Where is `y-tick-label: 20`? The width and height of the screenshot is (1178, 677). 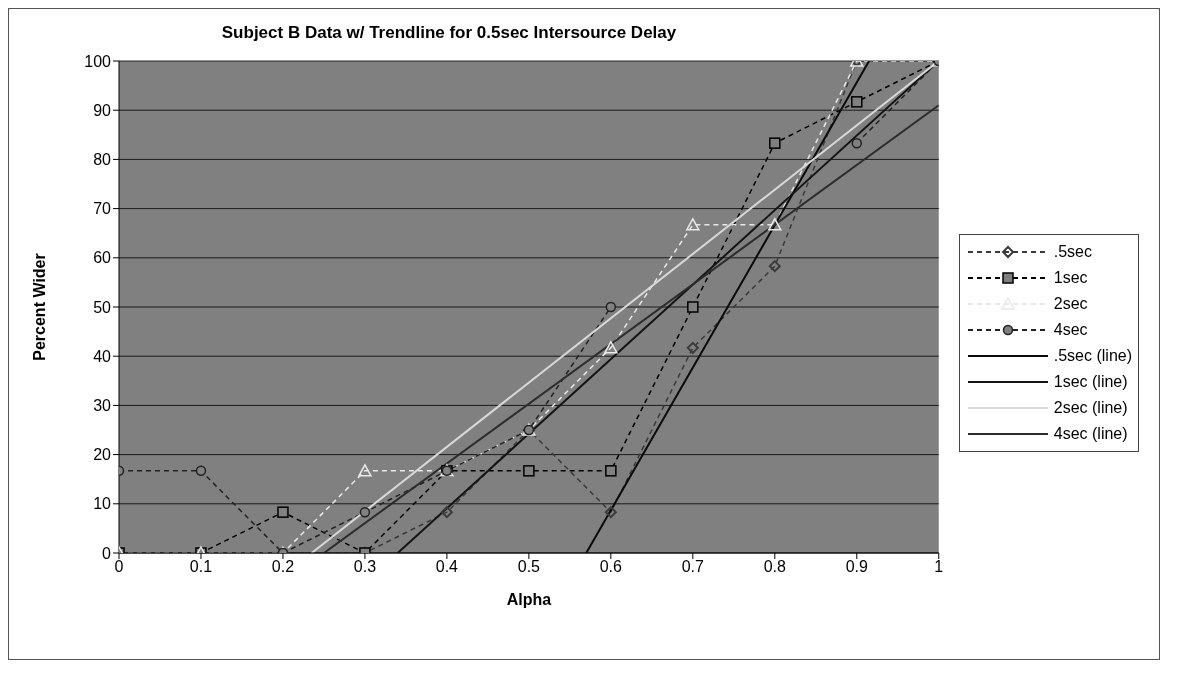 y-tick-label: 20 is located at coordinates (102, 455).